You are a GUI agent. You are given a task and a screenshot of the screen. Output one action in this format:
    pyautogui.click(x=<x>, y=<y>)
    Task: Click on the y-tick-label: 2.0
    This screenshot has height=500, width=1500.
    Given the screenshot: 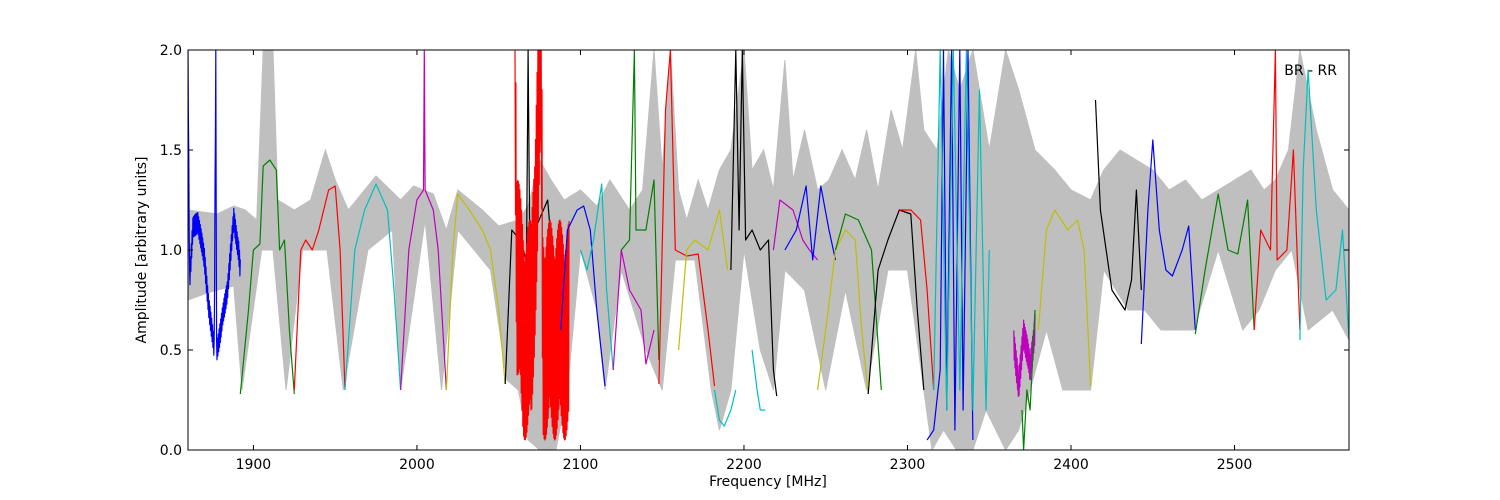 What is the action you would take?
    pyautogui.click(x=171, y=51)
    